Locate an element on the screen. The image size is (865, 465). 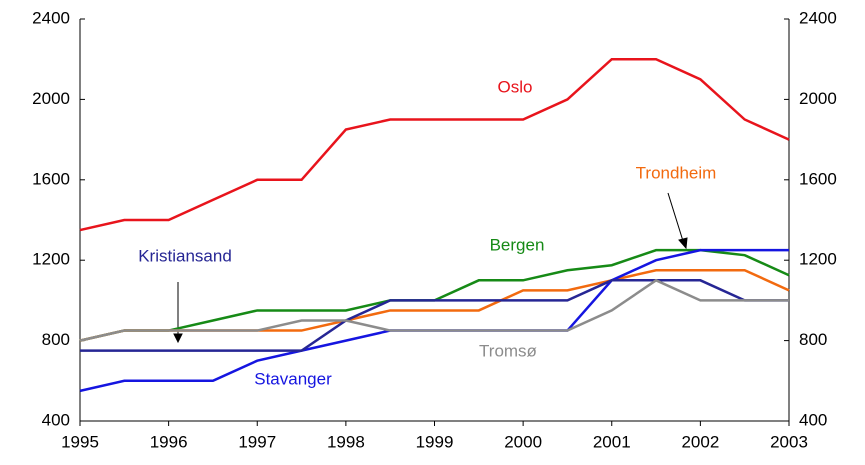
x-tick-label: 2002 is located at coordinates (700, 441).